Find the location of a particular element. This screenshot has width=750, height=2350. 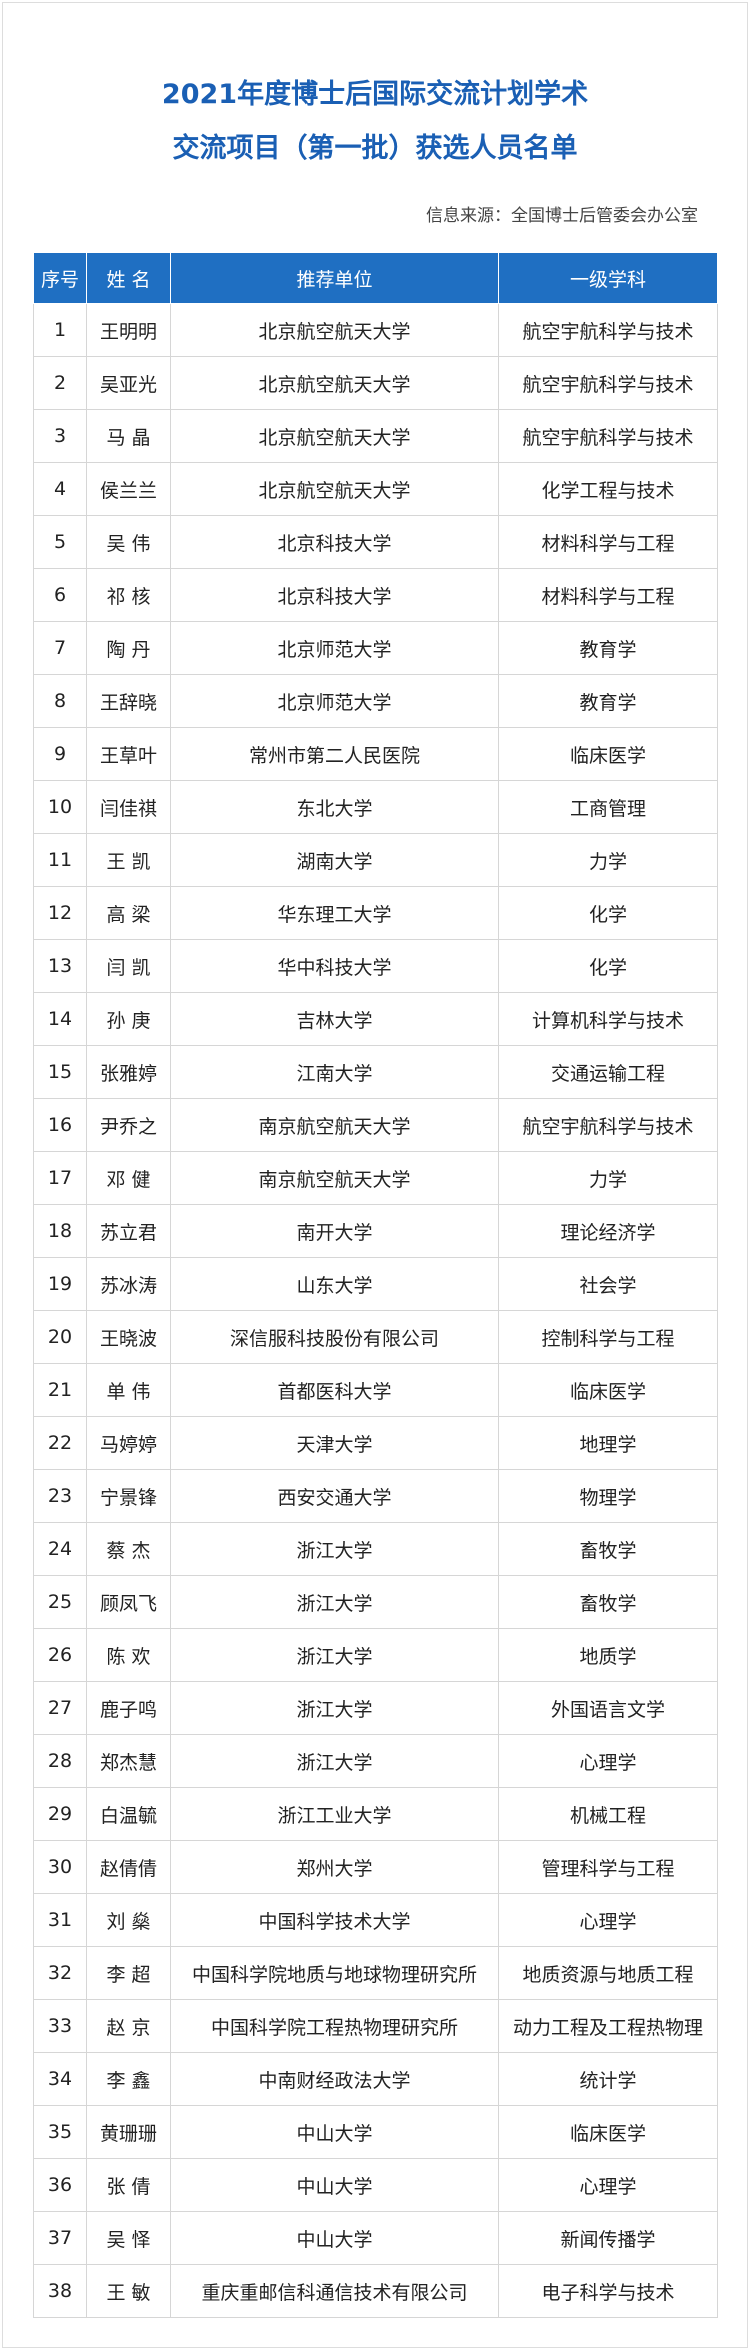

discipline: 力学 is located at coordinates (608, 1178).